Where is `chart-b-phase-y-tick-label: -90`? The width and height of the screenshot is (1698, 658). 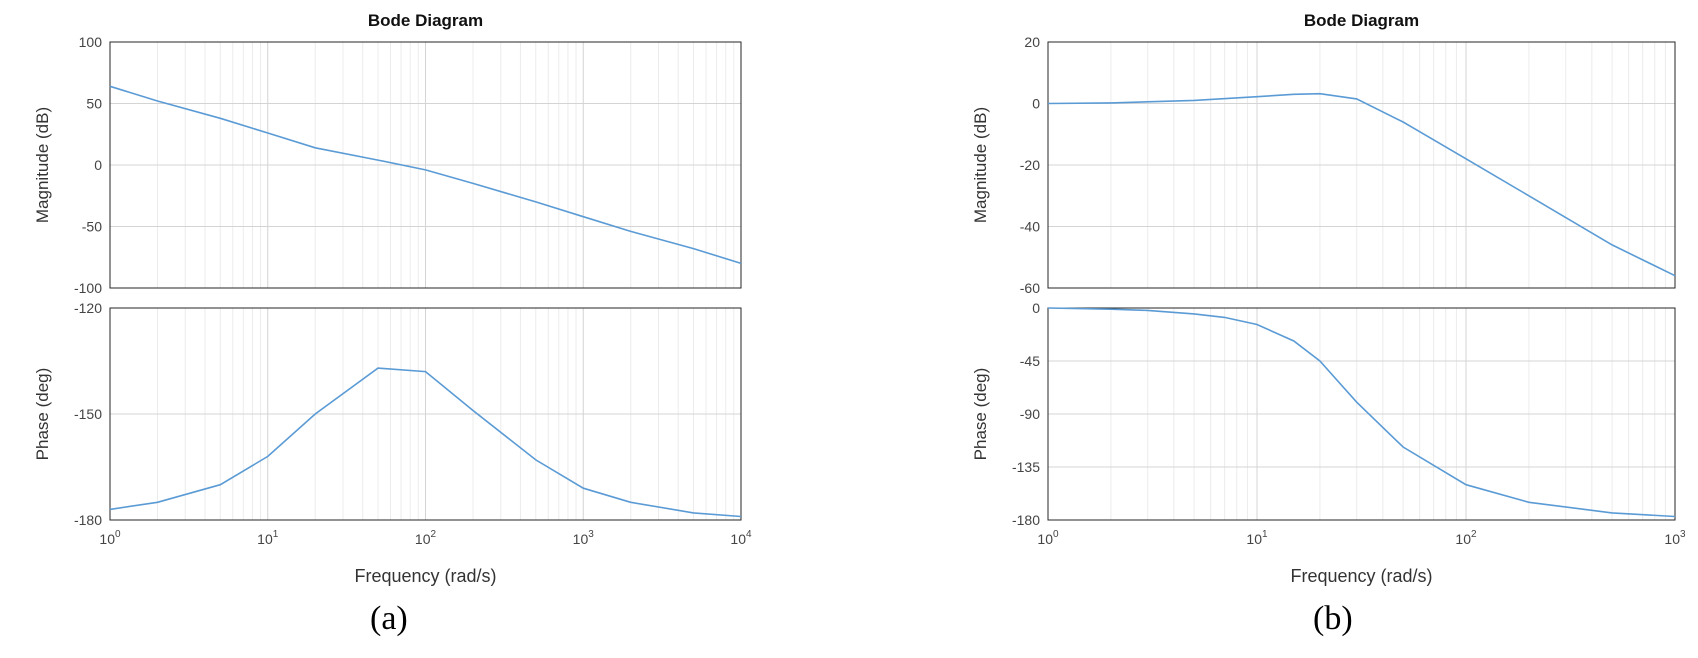
chart-b-phase-y-tick-label: -90 is located at coordinates (1030, 414).